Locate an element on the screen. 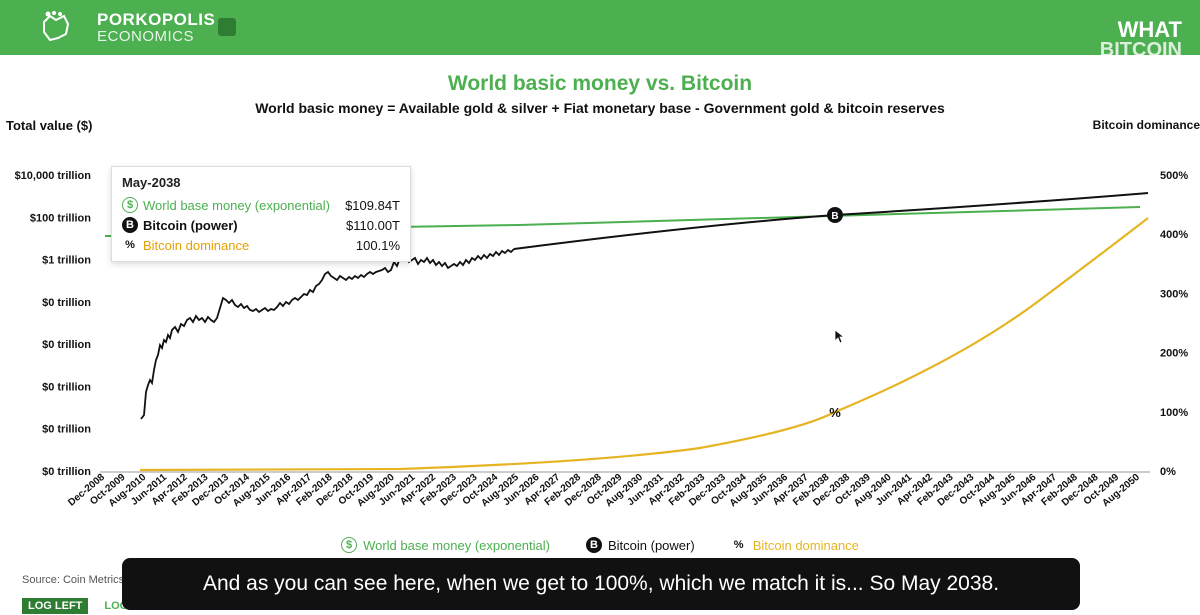 This screenshot has width=1200, height=615. chart-title: World basic money vs. Bitcoin is located at coordinates (600, 83).